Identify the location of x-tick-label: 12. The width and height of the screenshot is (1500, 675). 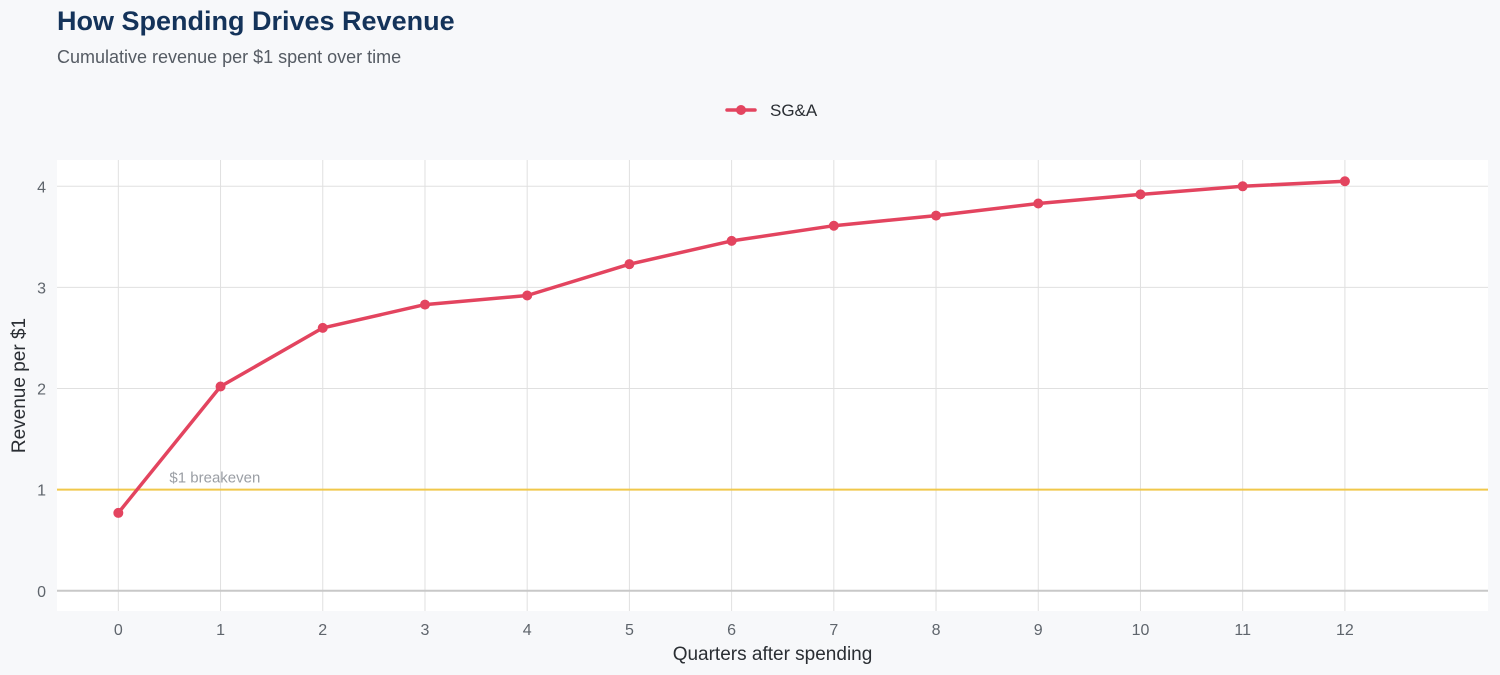
(1345, 630).